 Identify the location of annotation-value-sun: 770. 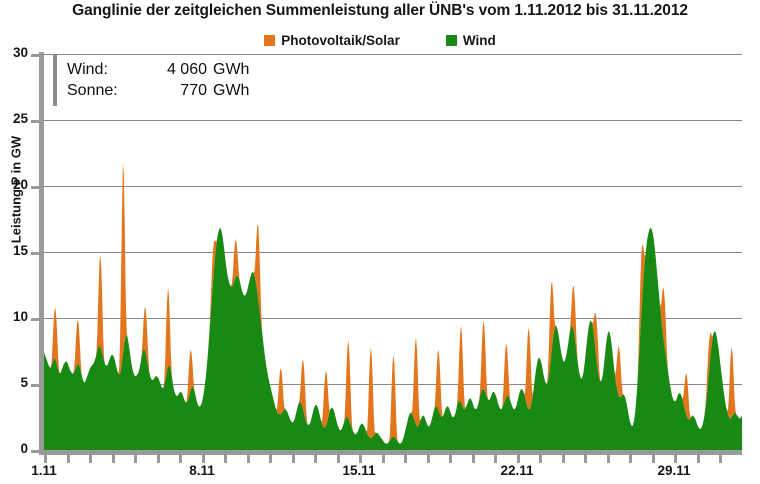
(193, 91).